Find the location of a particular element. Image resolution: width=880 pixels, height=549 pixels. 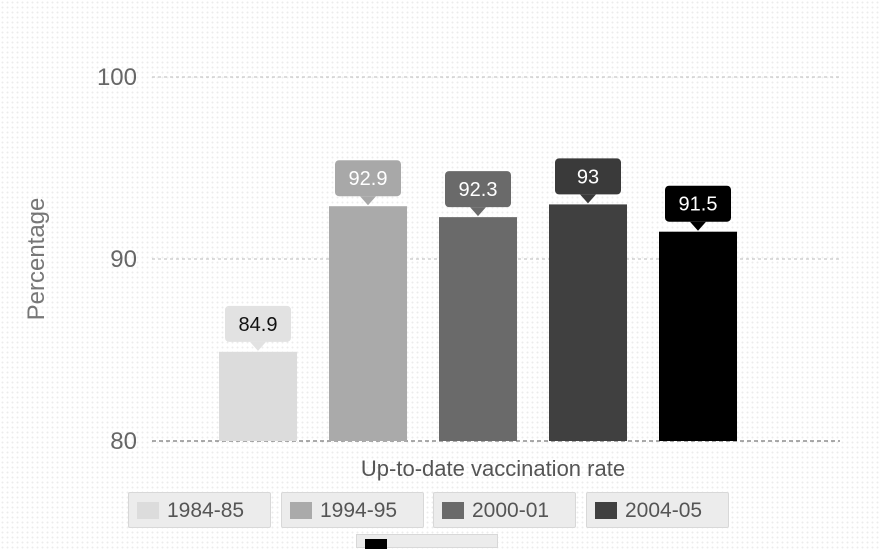

data-label: 92.3 is located at coordinates (478, 194).